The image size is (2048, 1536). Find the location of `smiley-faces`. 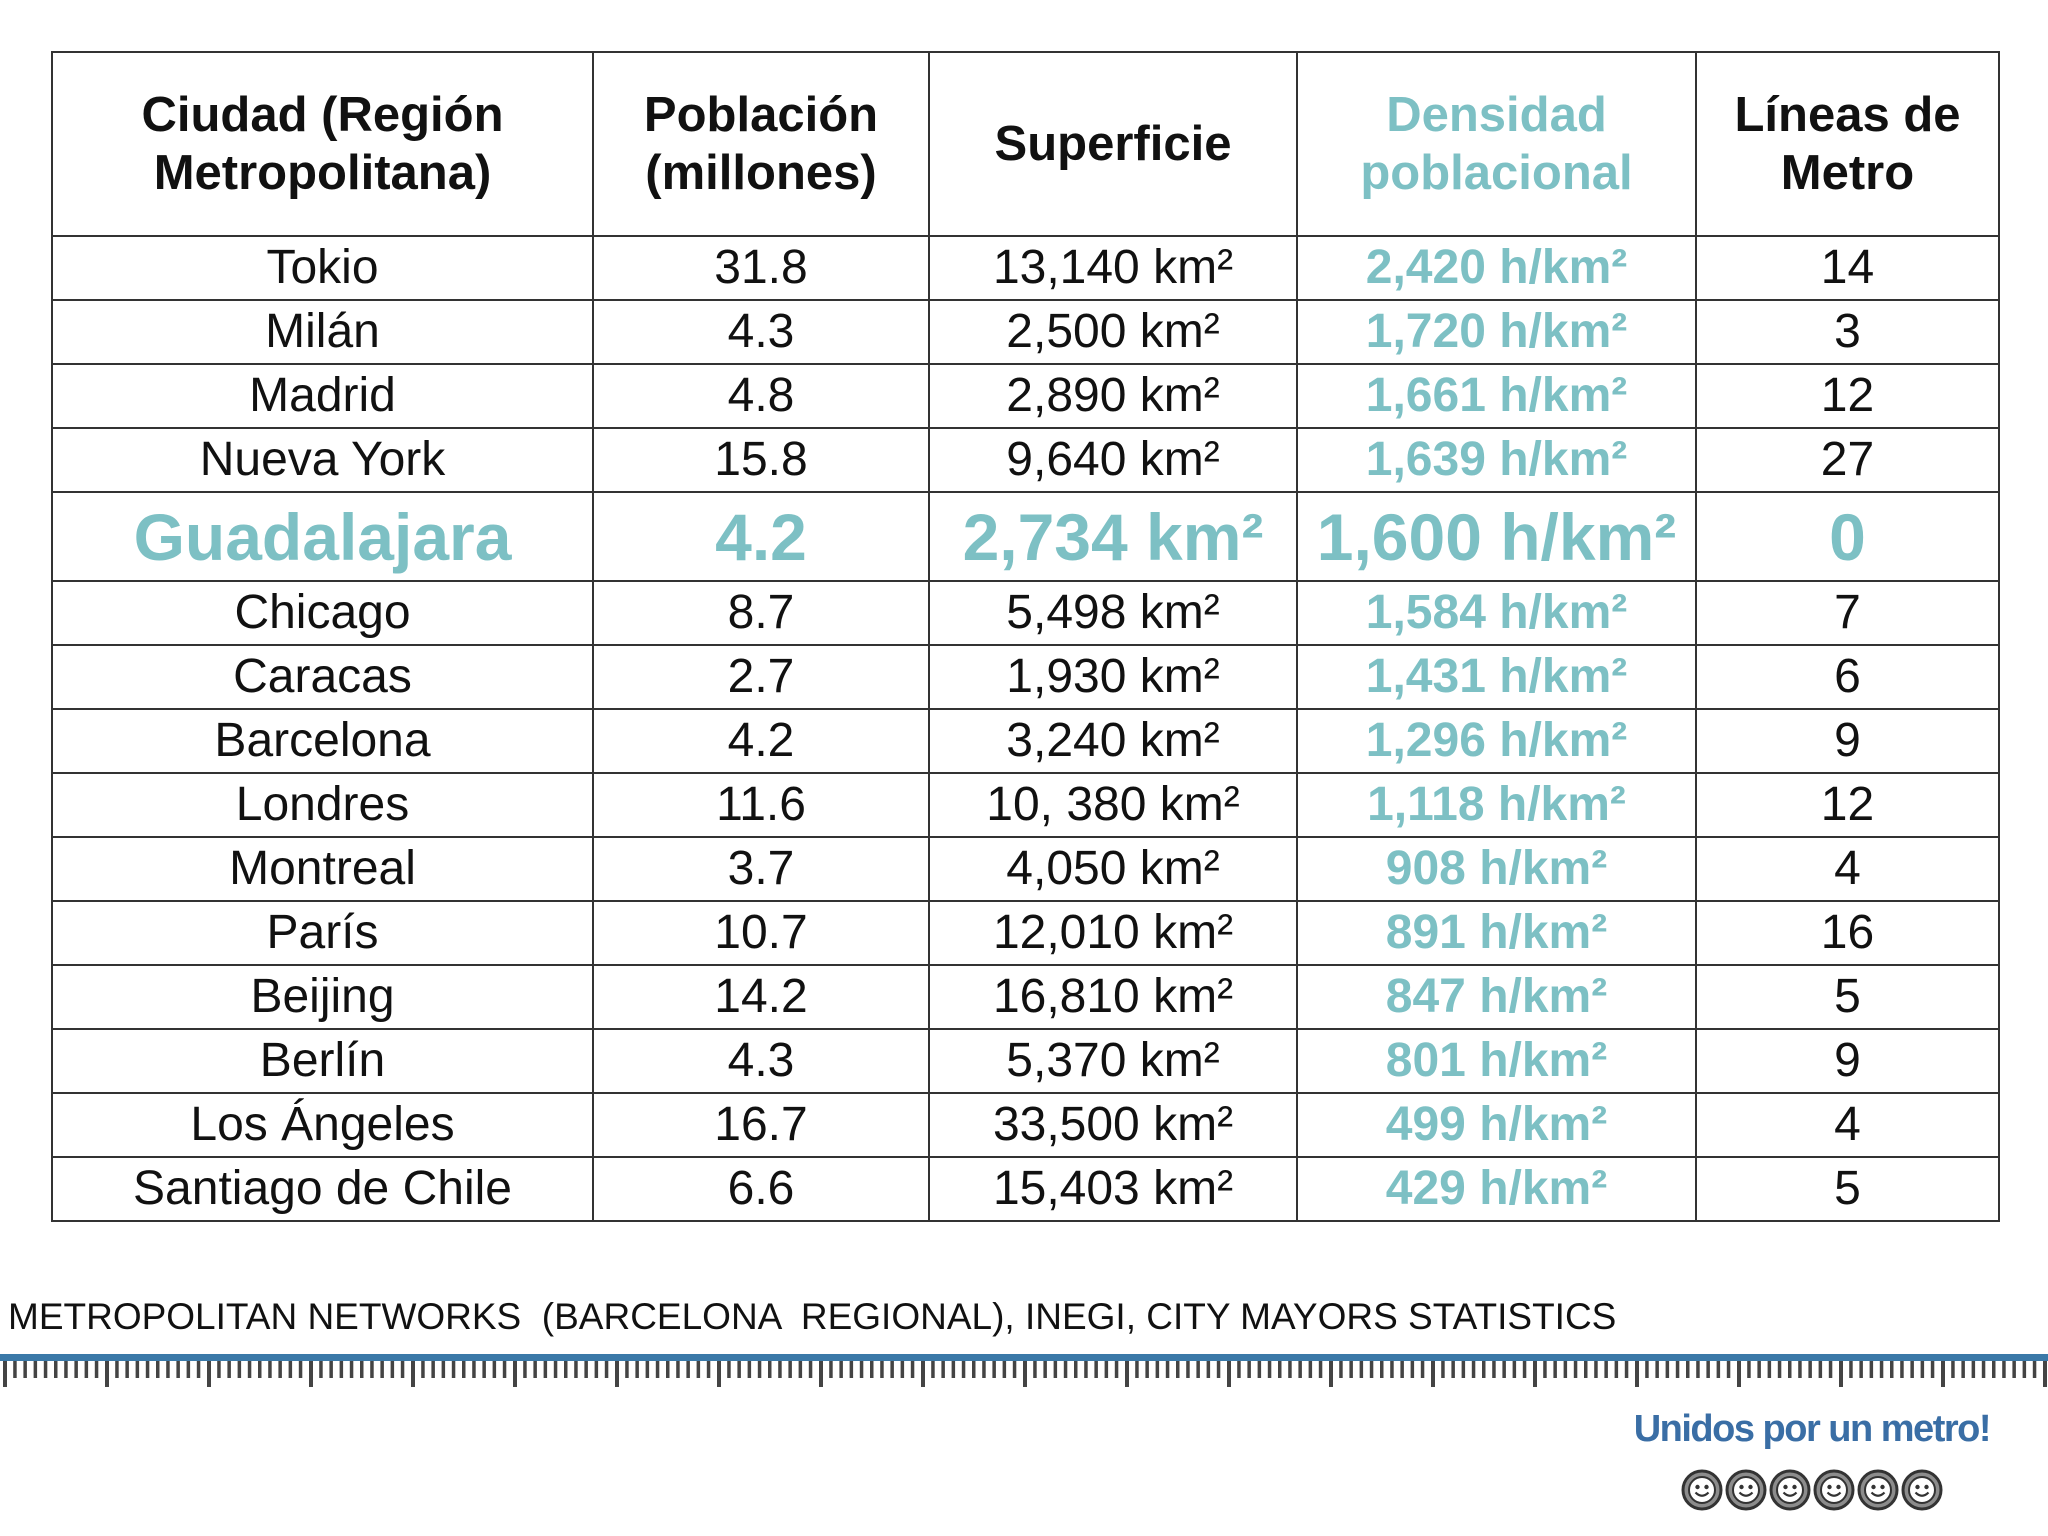

smiley-faces is located at coordinates (1812, 1490).